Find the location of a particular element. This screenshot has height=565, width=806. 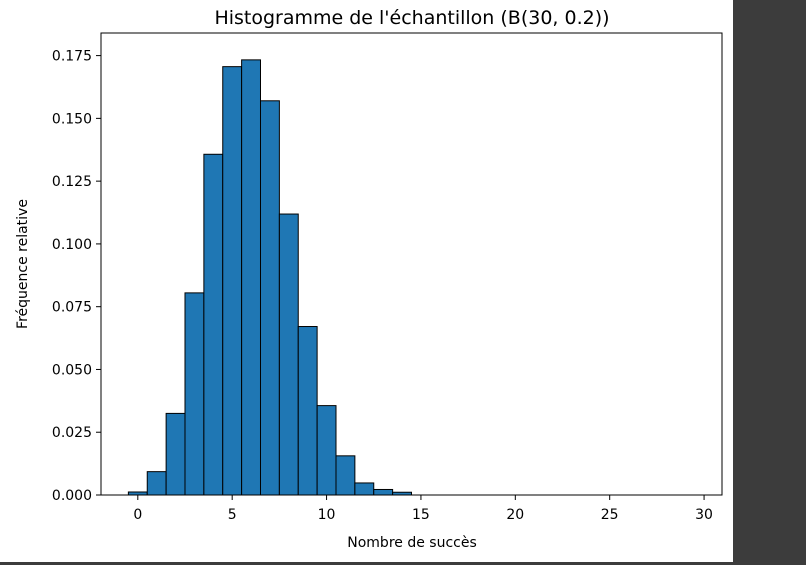

x-tick-label: 0 is located at coordinates (137, 515).